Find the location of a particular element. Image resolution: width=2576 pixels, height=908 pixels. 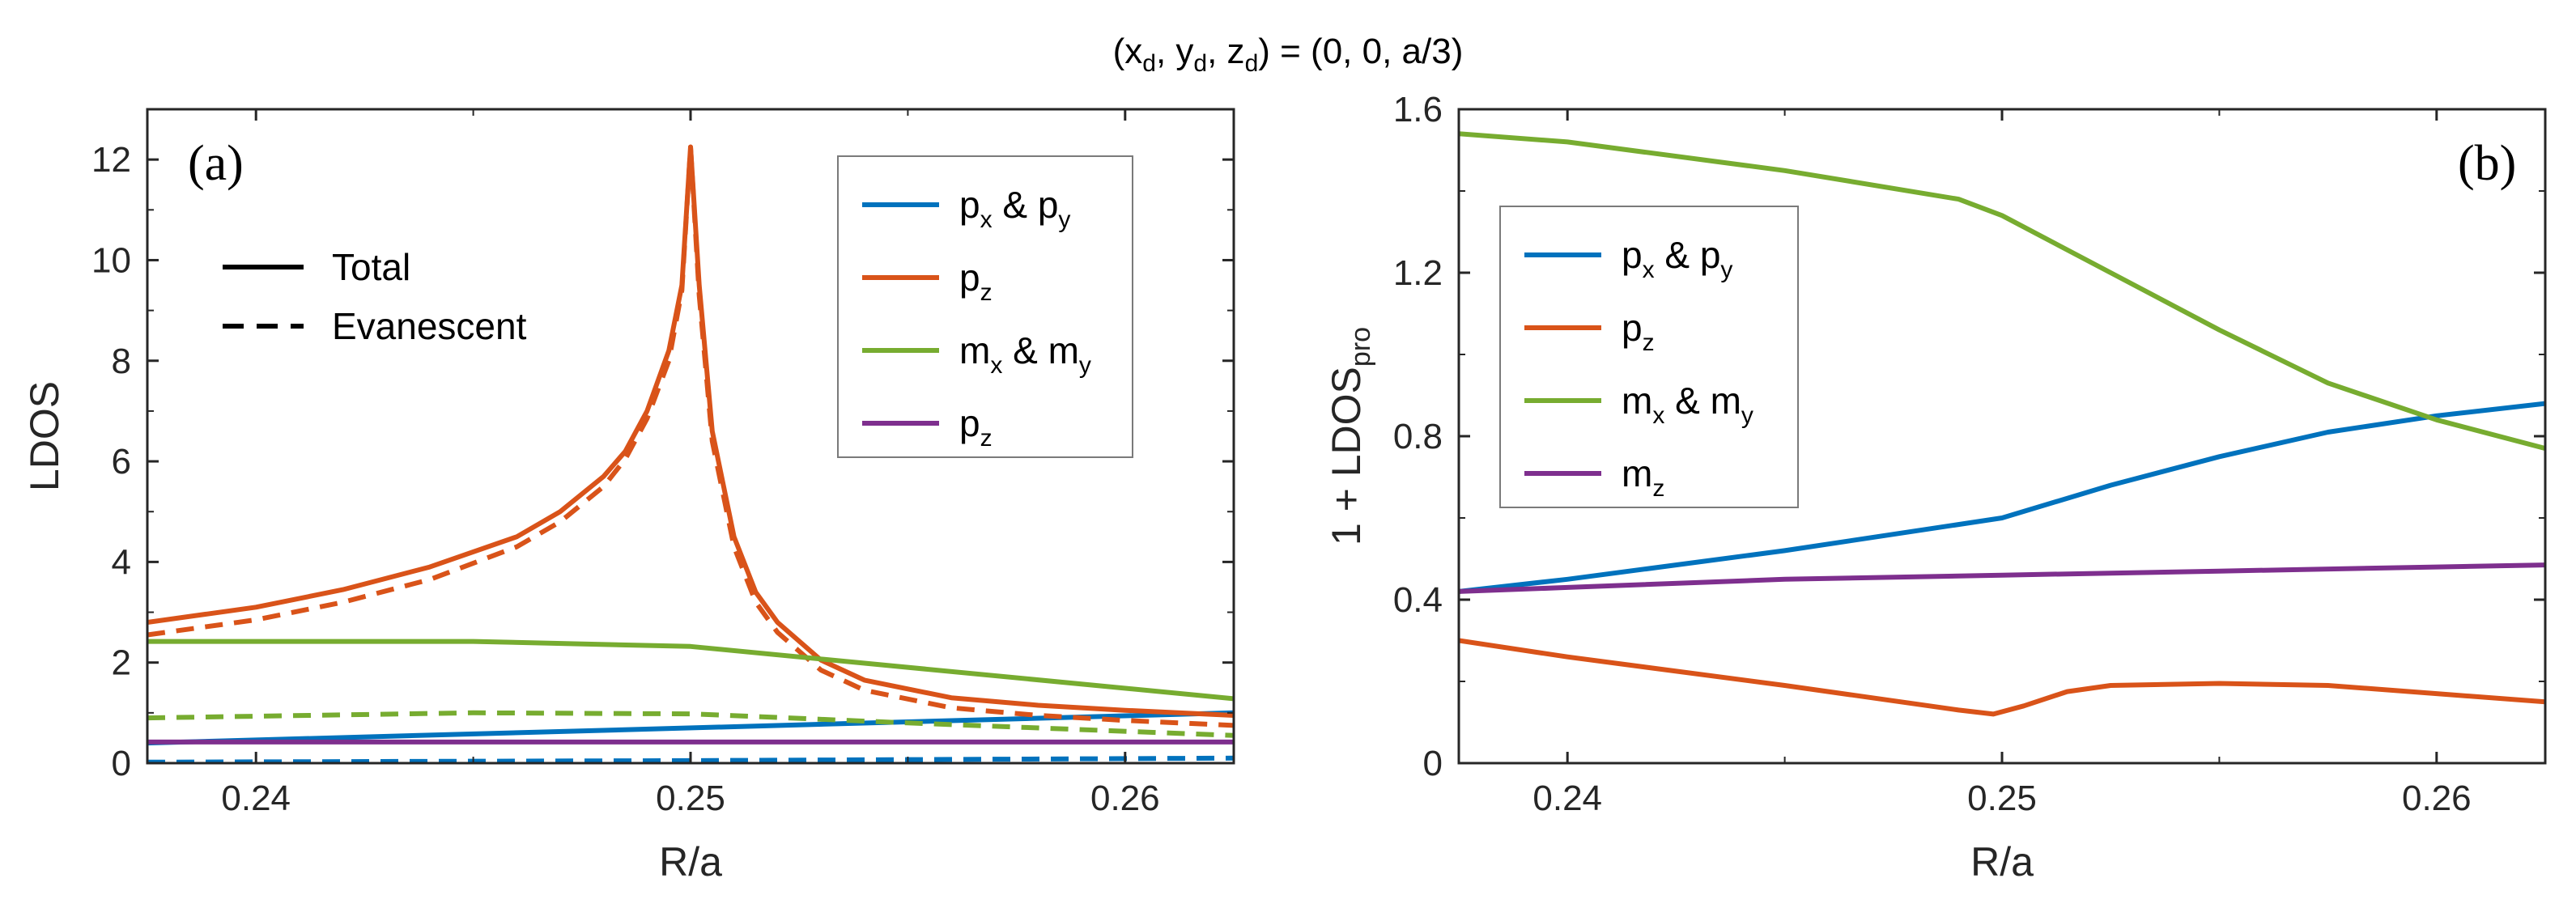

panel-b-xlabel: R/a is located at coordinates (2002, 862).